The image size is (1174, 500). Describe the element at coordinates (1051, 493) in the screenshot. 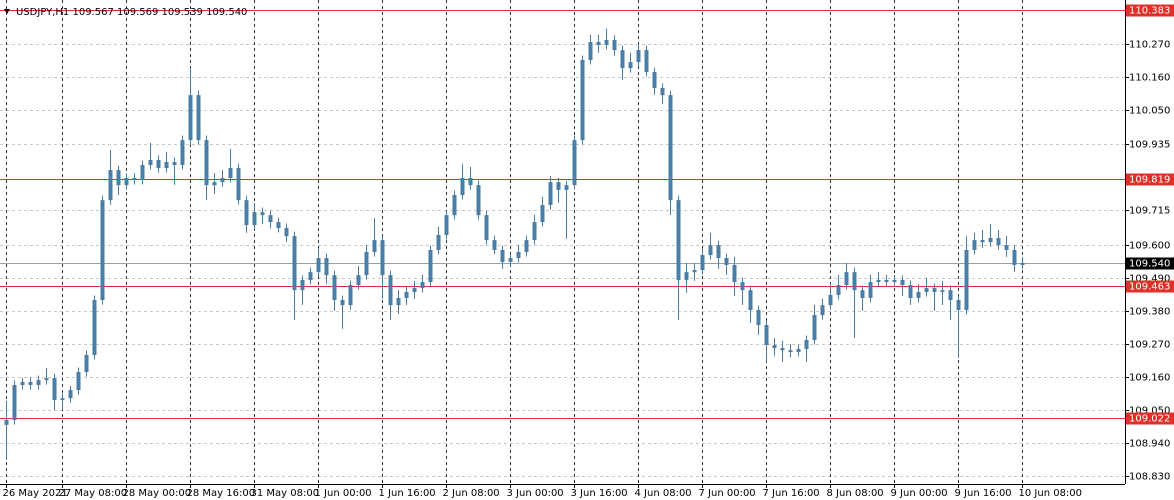

I see `x-tick-label: 10 Jun 08:00` at that location.